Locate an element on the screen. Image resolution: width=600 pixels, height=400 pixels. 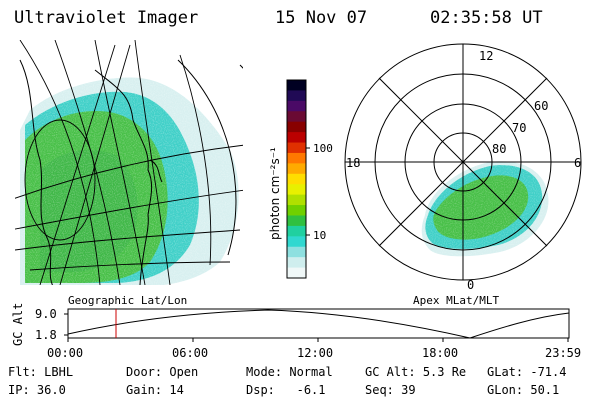
param-glat-value: -71.4 is located at coordinates (548, 372).